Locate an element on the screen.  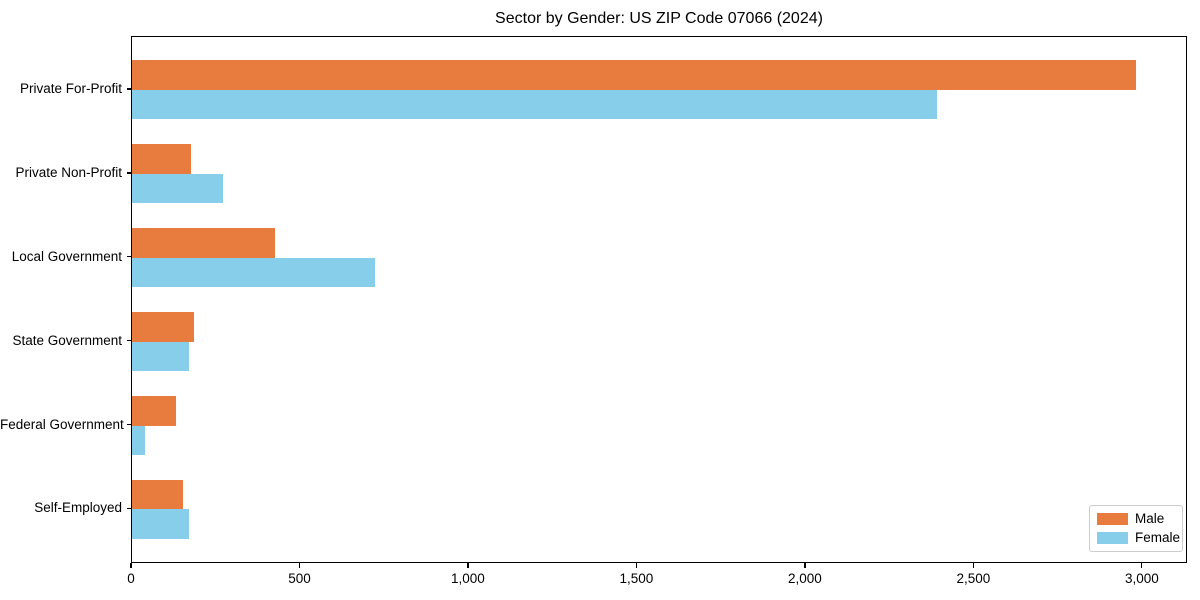
xtick-label-0: 0 is located at coordinates (131, 578).